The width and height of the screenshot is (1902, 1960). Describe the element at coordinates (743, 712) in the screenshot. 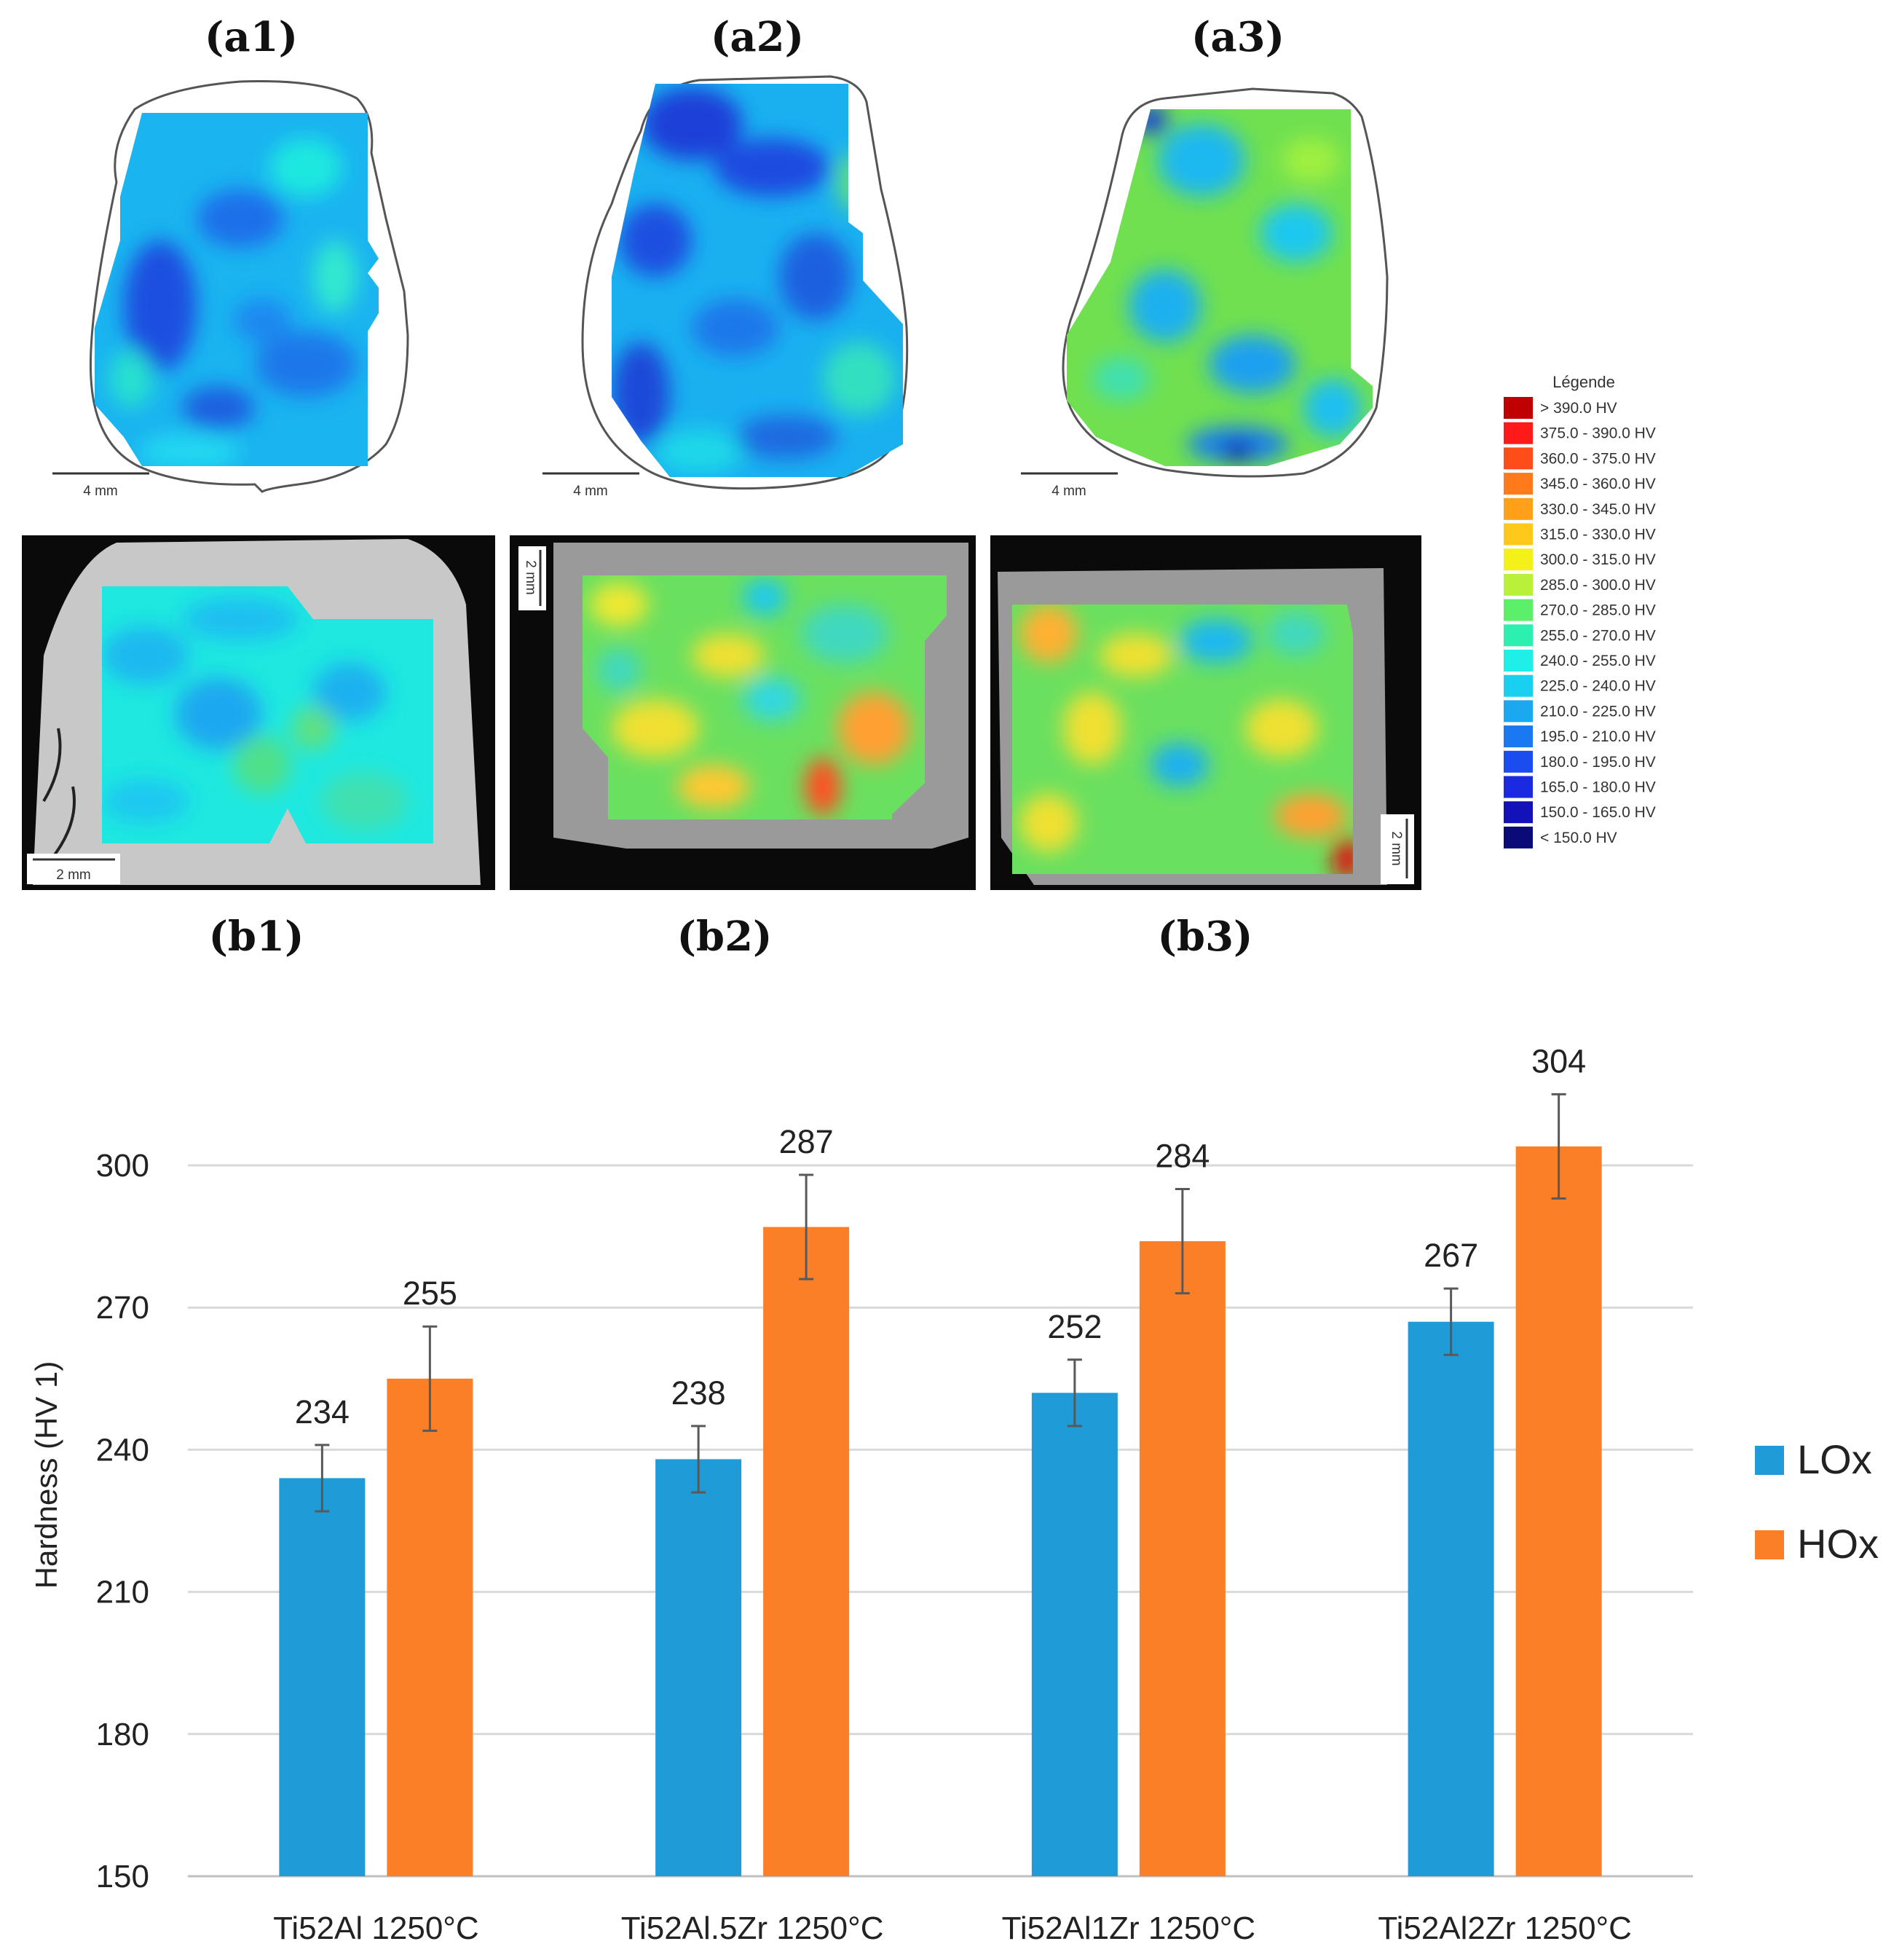

I see `map-panel-b2: 2 mm` at that location.